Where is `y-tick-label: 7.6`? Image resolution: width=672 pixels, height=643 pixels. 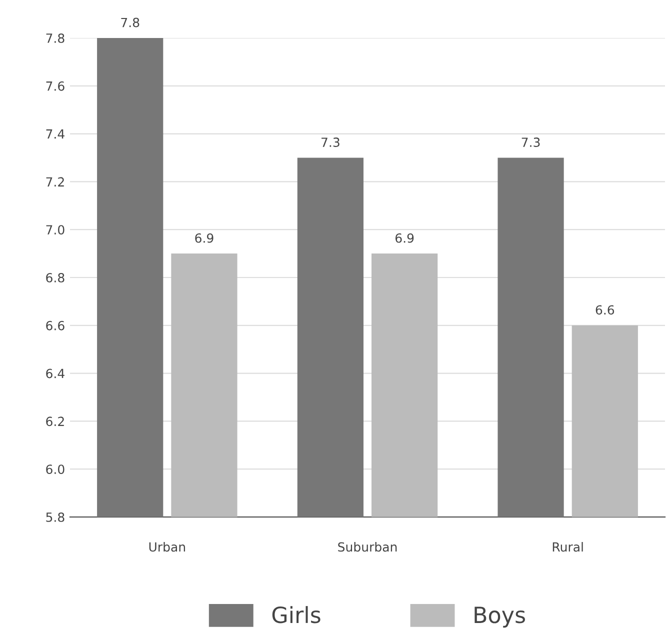 y-tick-label: 7.6 is located at coordinates (55, 86).